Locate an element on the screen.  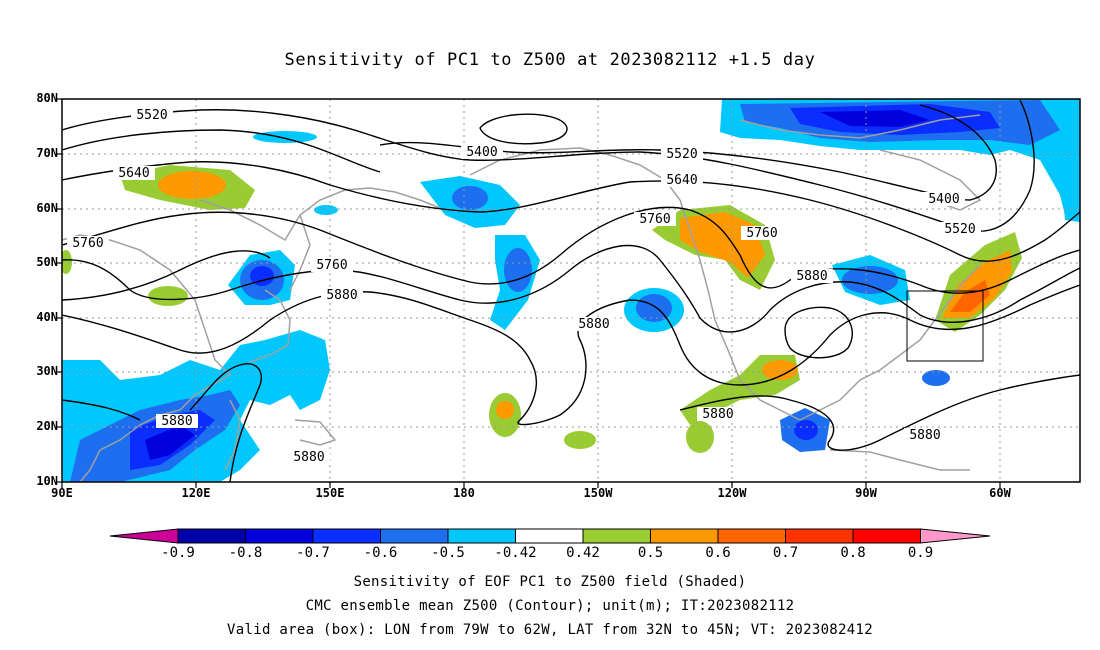
contour-label: 5640 is located at coordinates (681, 180).